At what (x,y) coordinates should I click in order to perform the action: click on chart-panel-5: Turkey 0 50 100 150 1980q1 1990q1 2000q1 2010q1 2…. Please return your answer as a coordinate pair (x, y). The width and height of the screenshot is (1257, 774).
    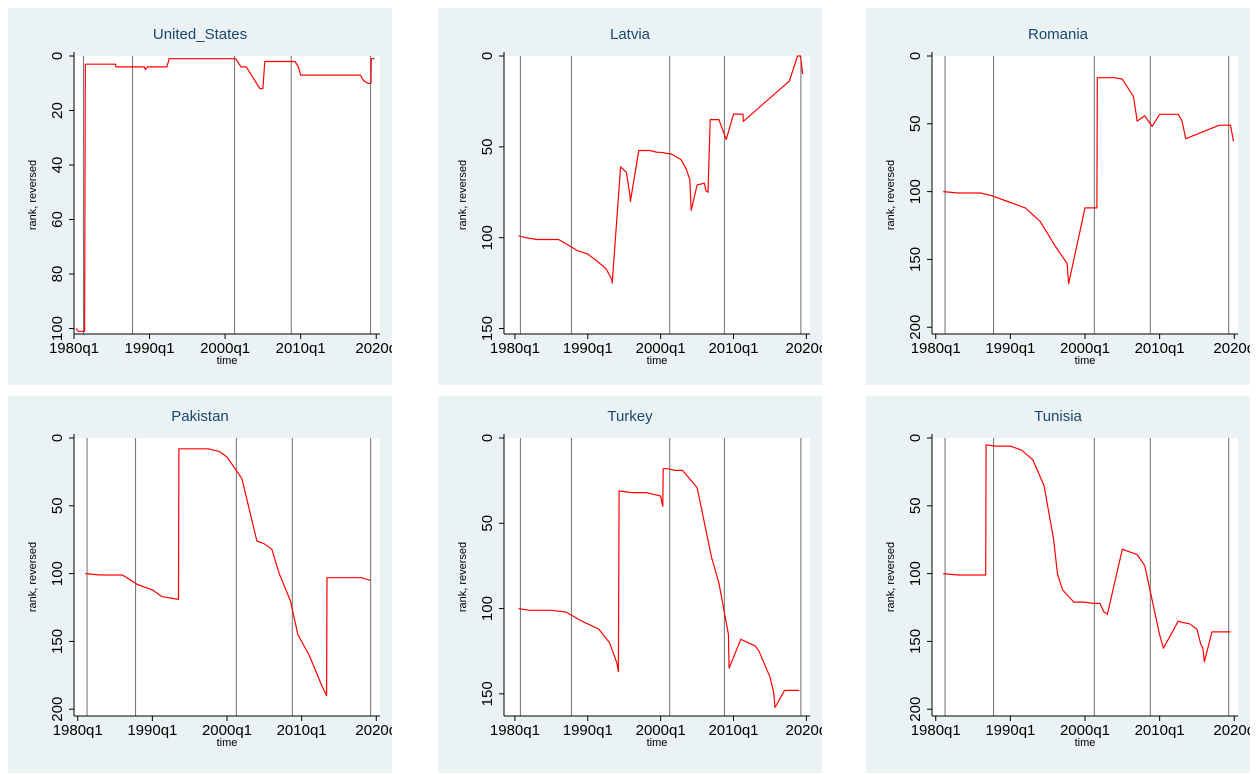
    Looking at the image, I should click on (630, 584).